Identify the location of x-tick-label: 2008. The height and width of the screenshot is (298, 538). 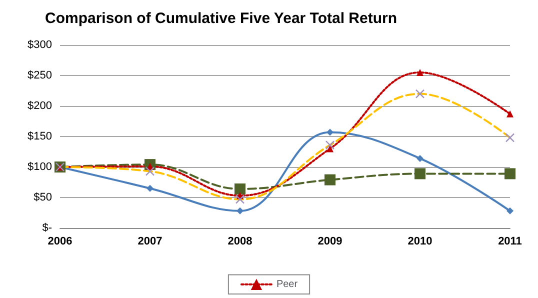
(240, 242).